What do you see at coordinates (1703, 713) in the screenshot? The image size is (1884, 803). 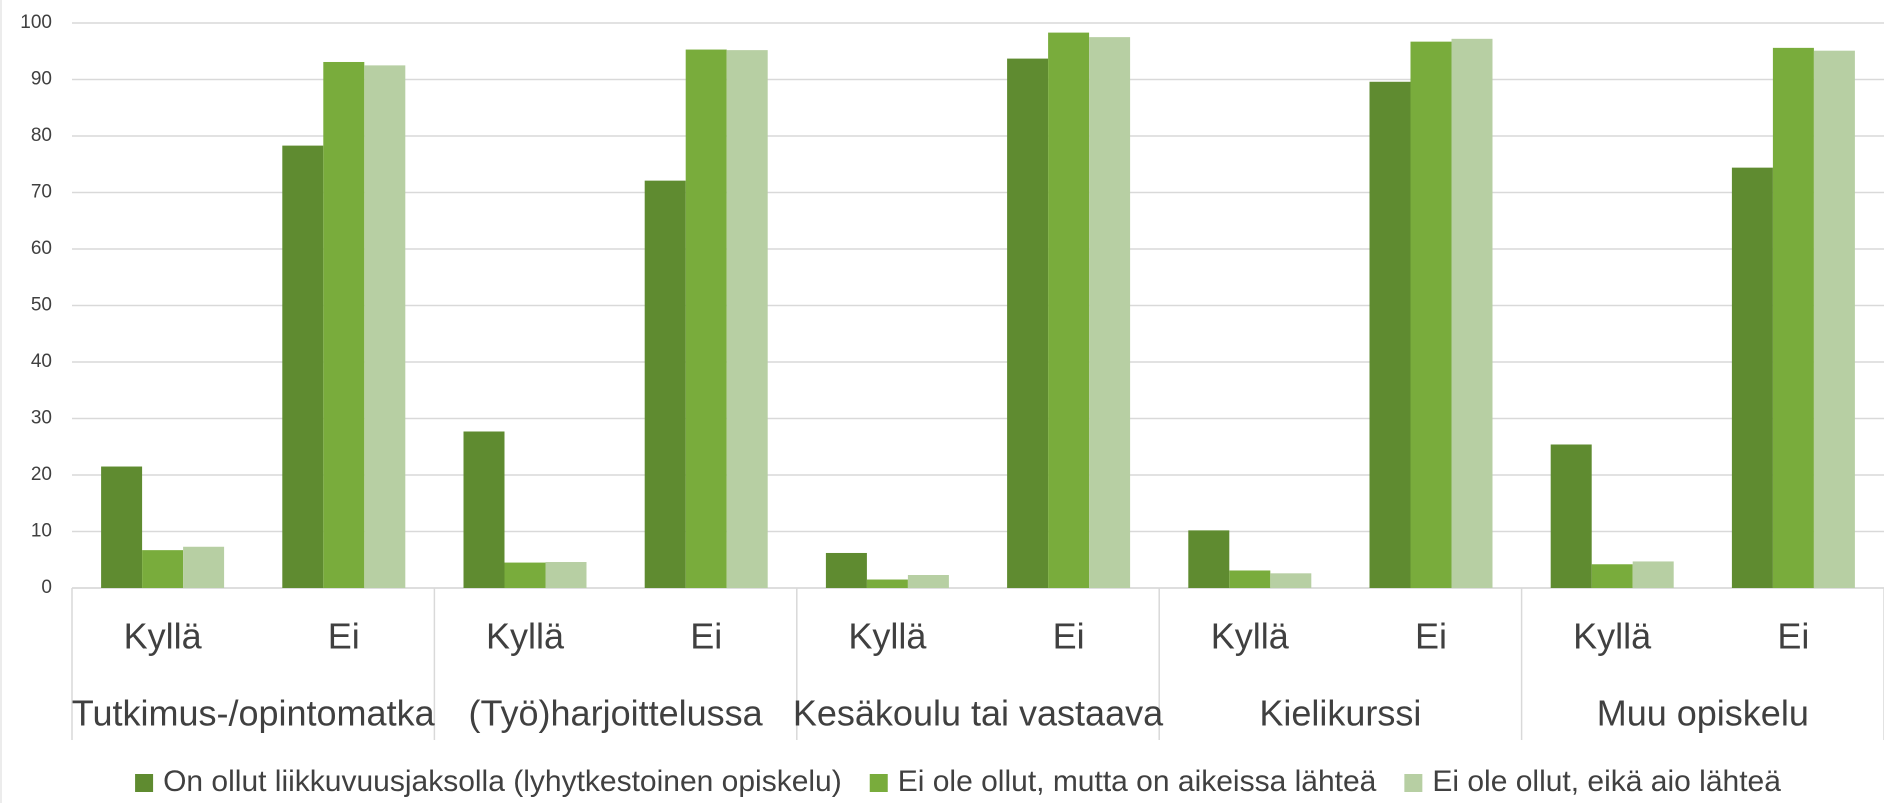 I see `group-label: Muu opiskelu` at bounding box center [1703, 713].